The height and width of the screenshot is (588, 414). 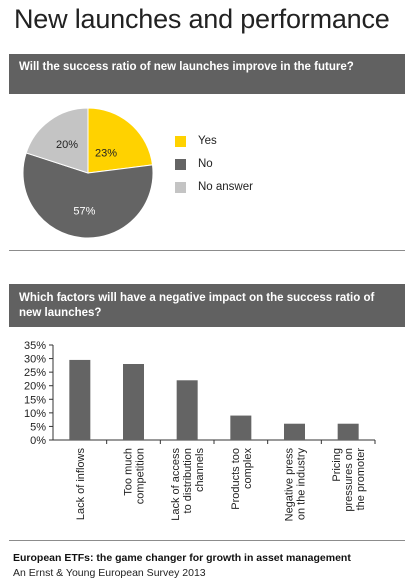 I want to click on x-category-label: competition, so click(x=141, y=476).